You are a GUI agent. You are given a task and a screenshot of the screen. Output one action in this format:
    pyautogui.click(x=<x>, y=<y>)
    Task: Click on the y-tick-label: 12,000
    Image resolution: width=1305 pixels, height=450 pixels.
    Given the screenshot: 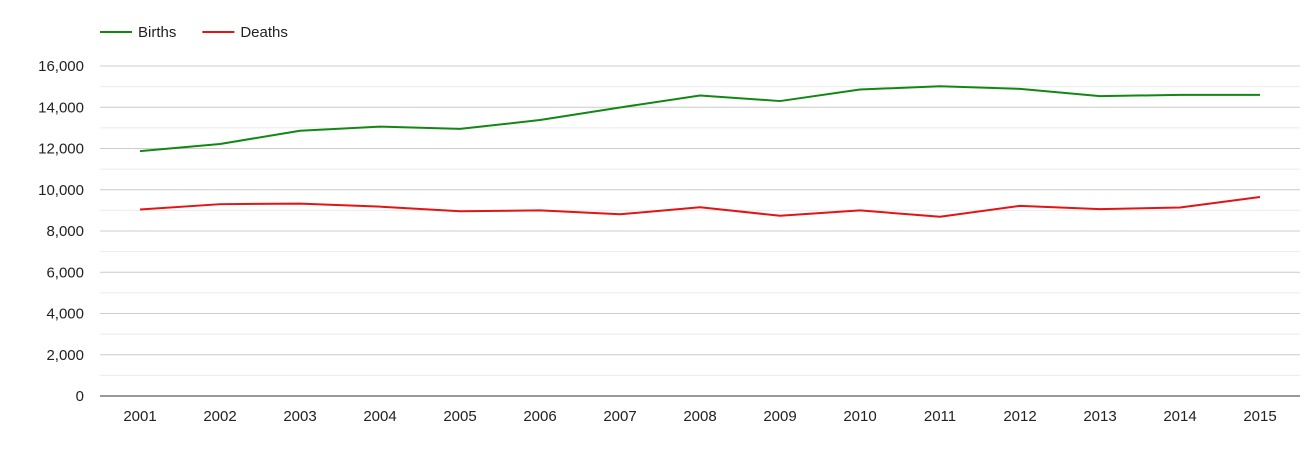 What is the action you would take?
    pyautogui.click(x=61, y=149)
    